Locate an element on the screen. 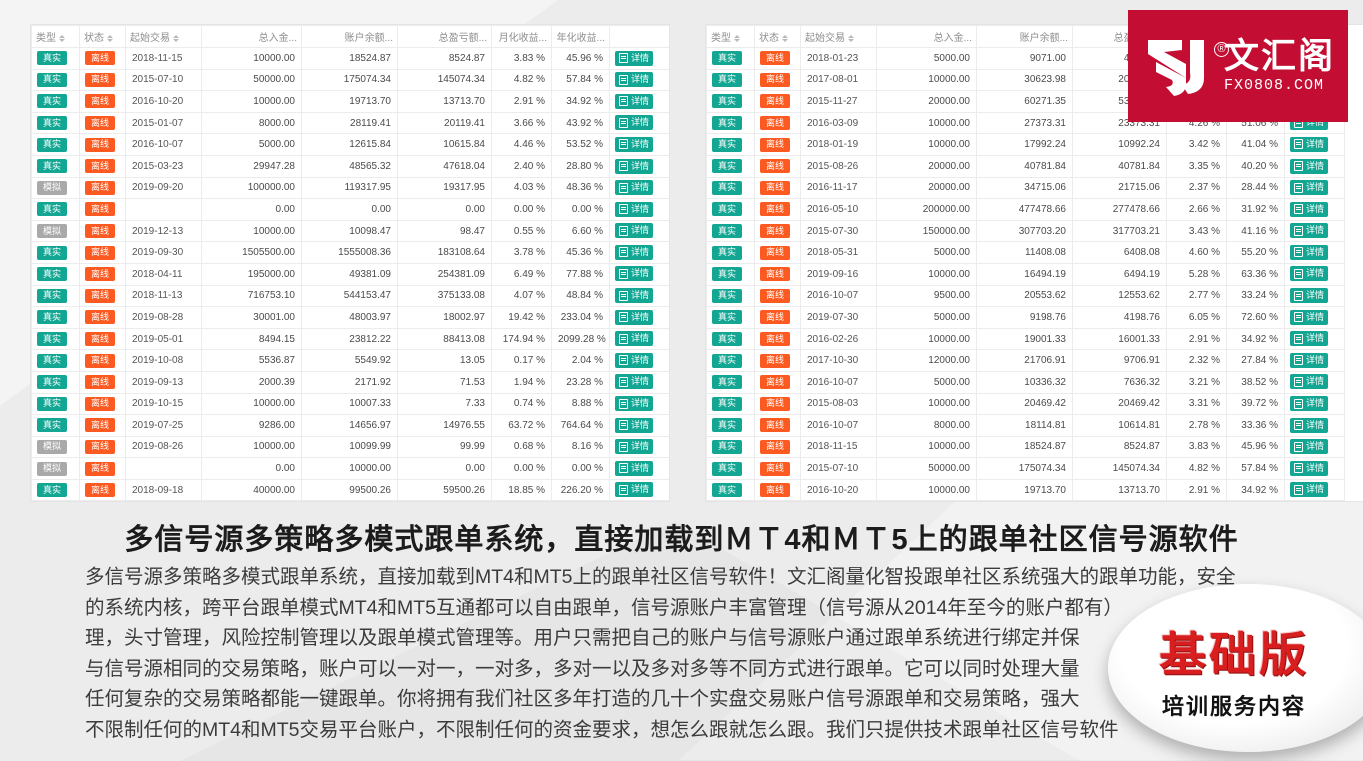  value-cell: 2.32 % is located at coordinates (1196, 360).